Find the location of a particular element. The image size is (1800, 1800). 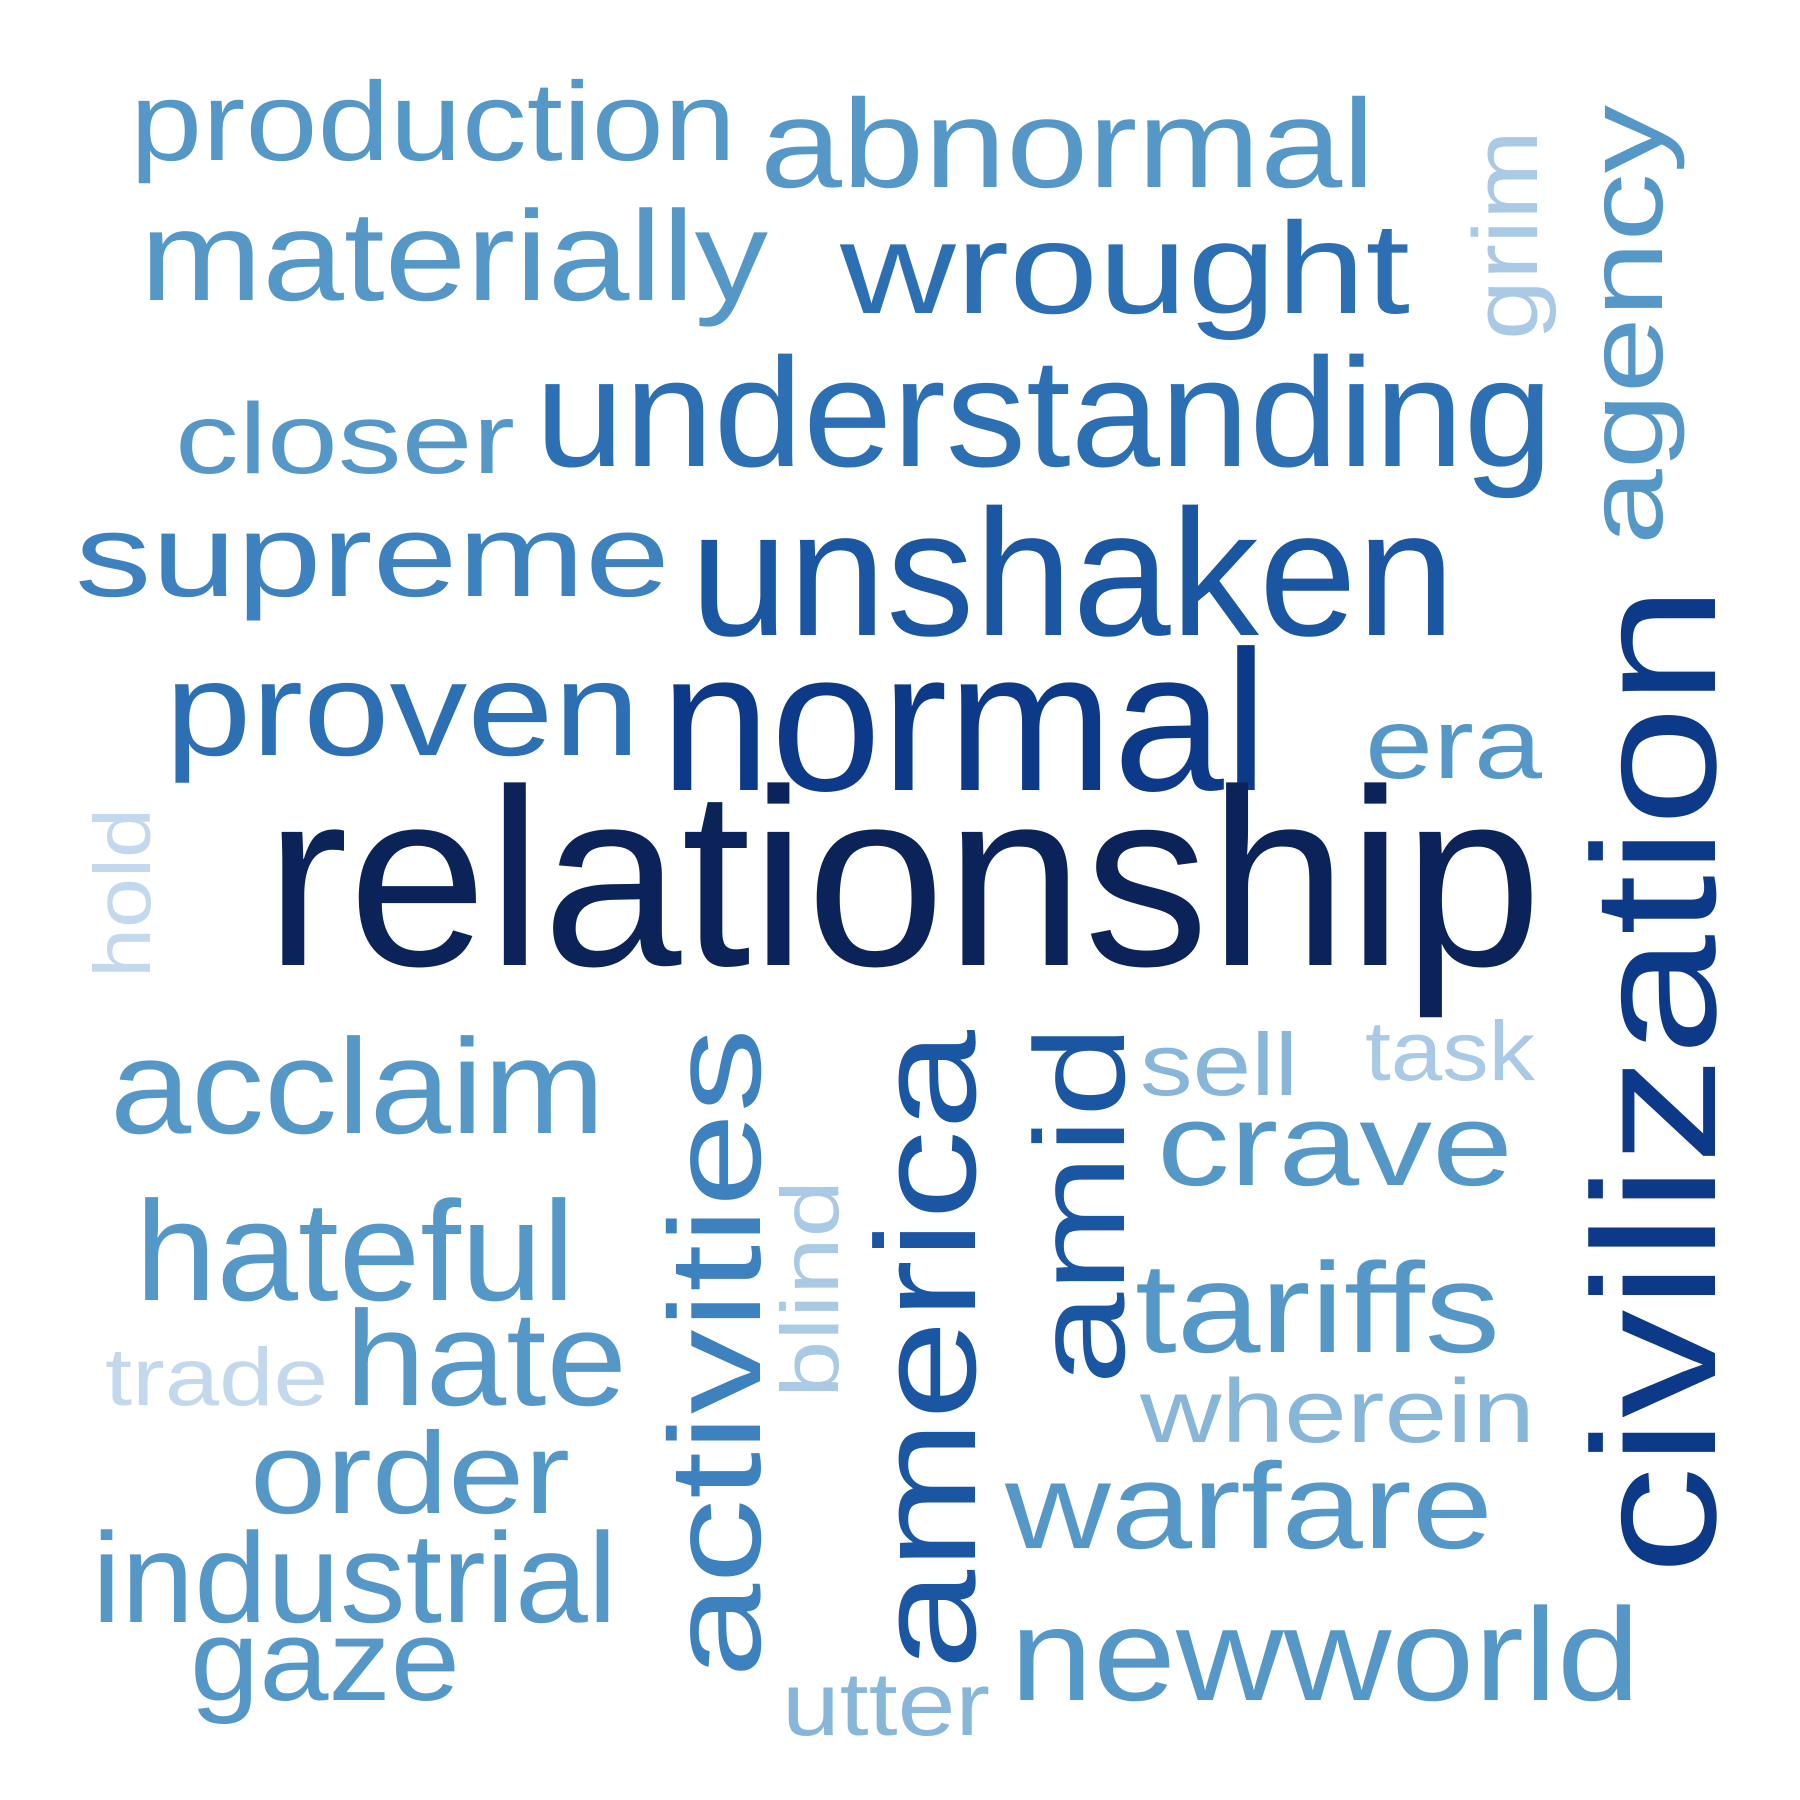

word-normal: normal is located at coordinates (964, 721).